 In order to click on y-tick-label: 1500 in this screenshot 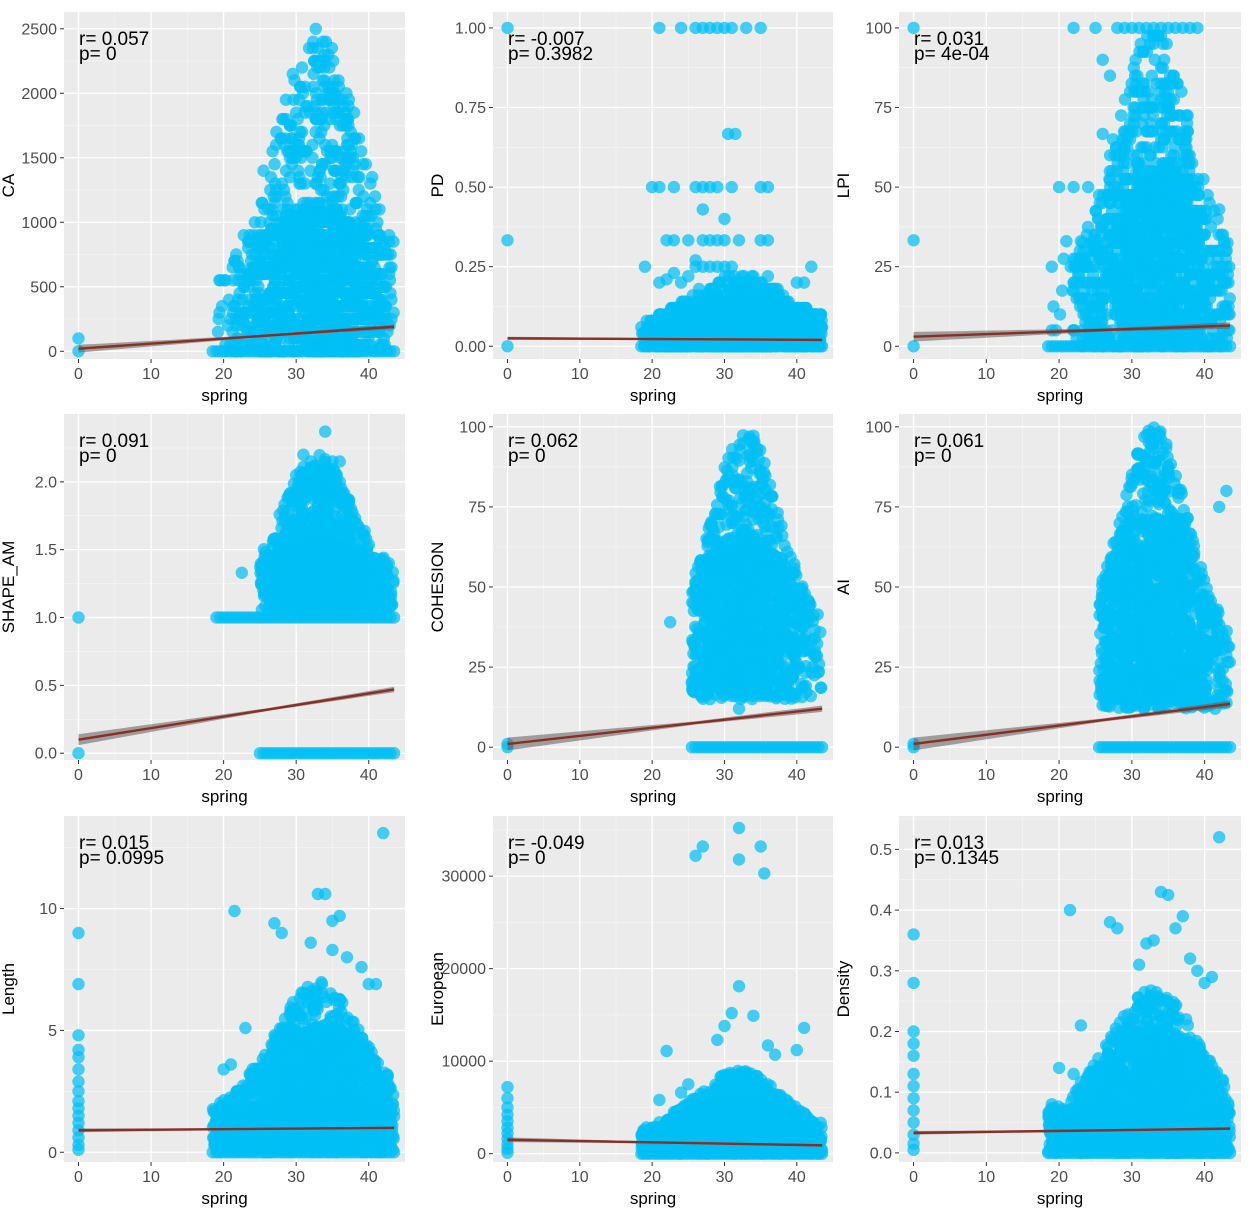, I will do `click(39, 158)`.